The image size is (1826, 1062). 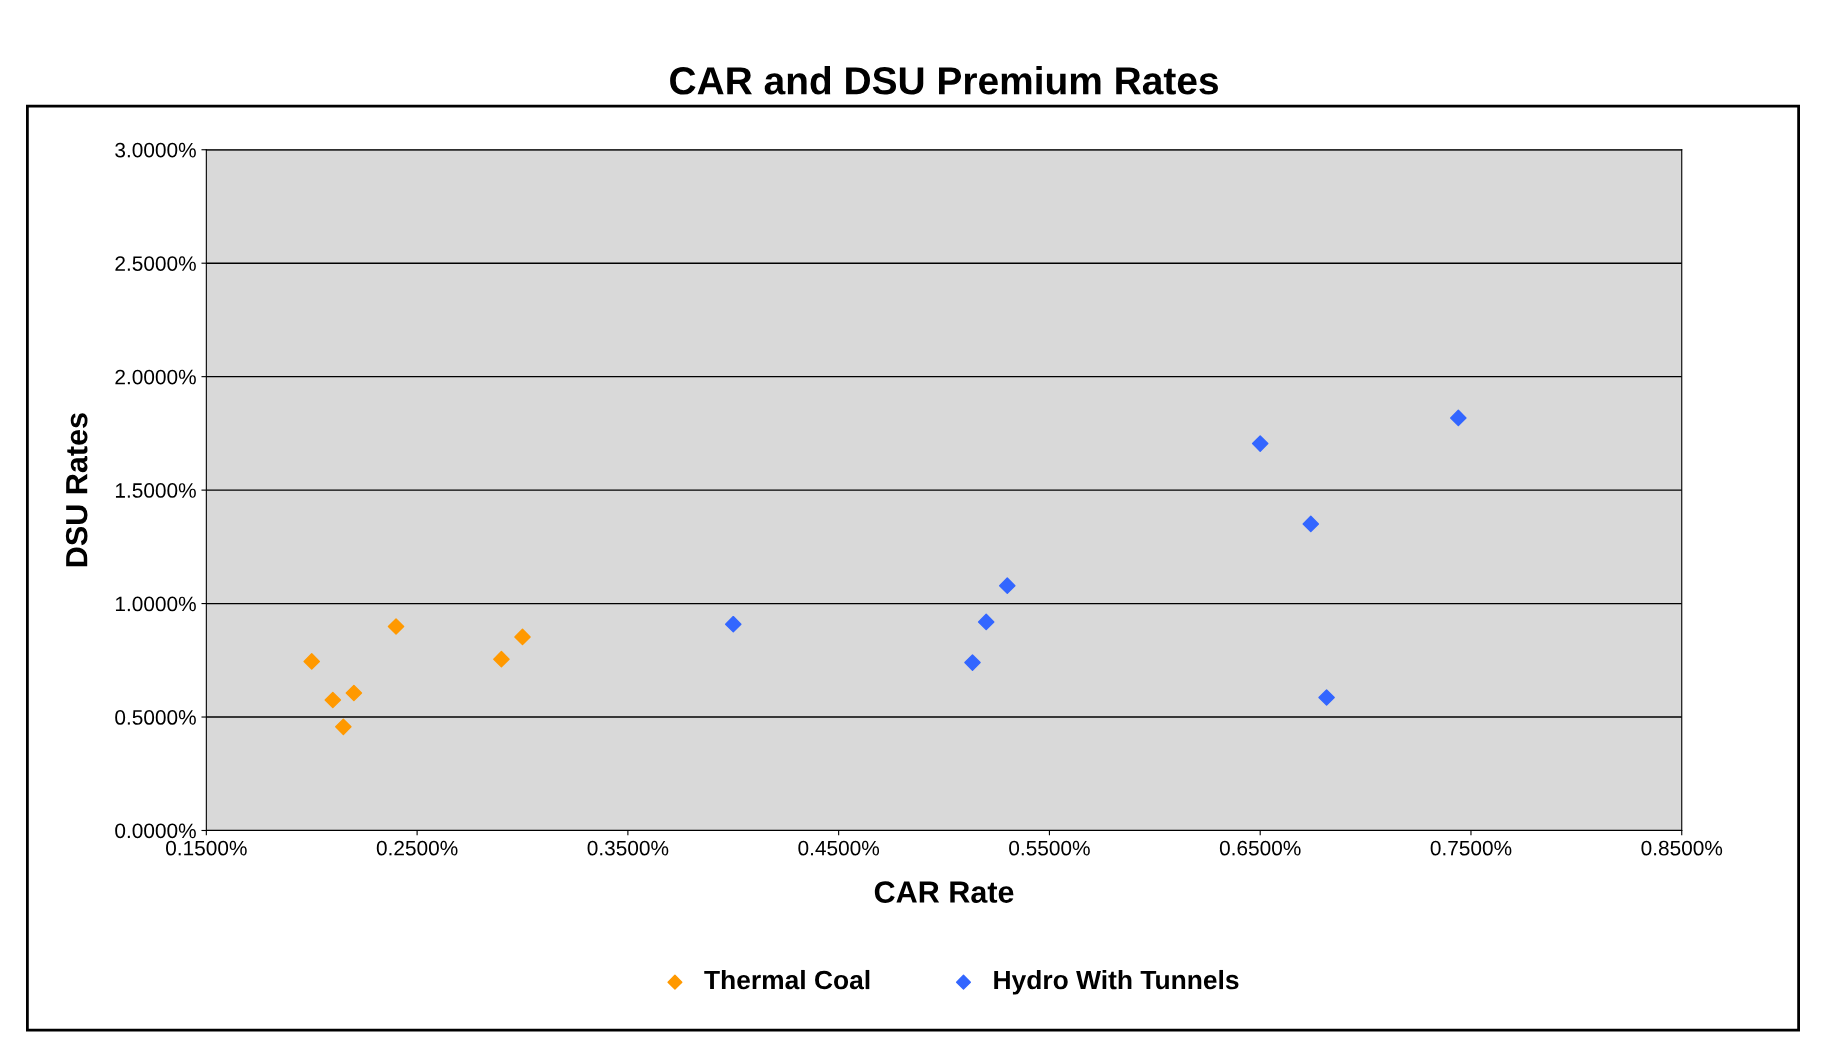 I want to click on y-axis-title: DSU Rates, so click(x=76, y=490).